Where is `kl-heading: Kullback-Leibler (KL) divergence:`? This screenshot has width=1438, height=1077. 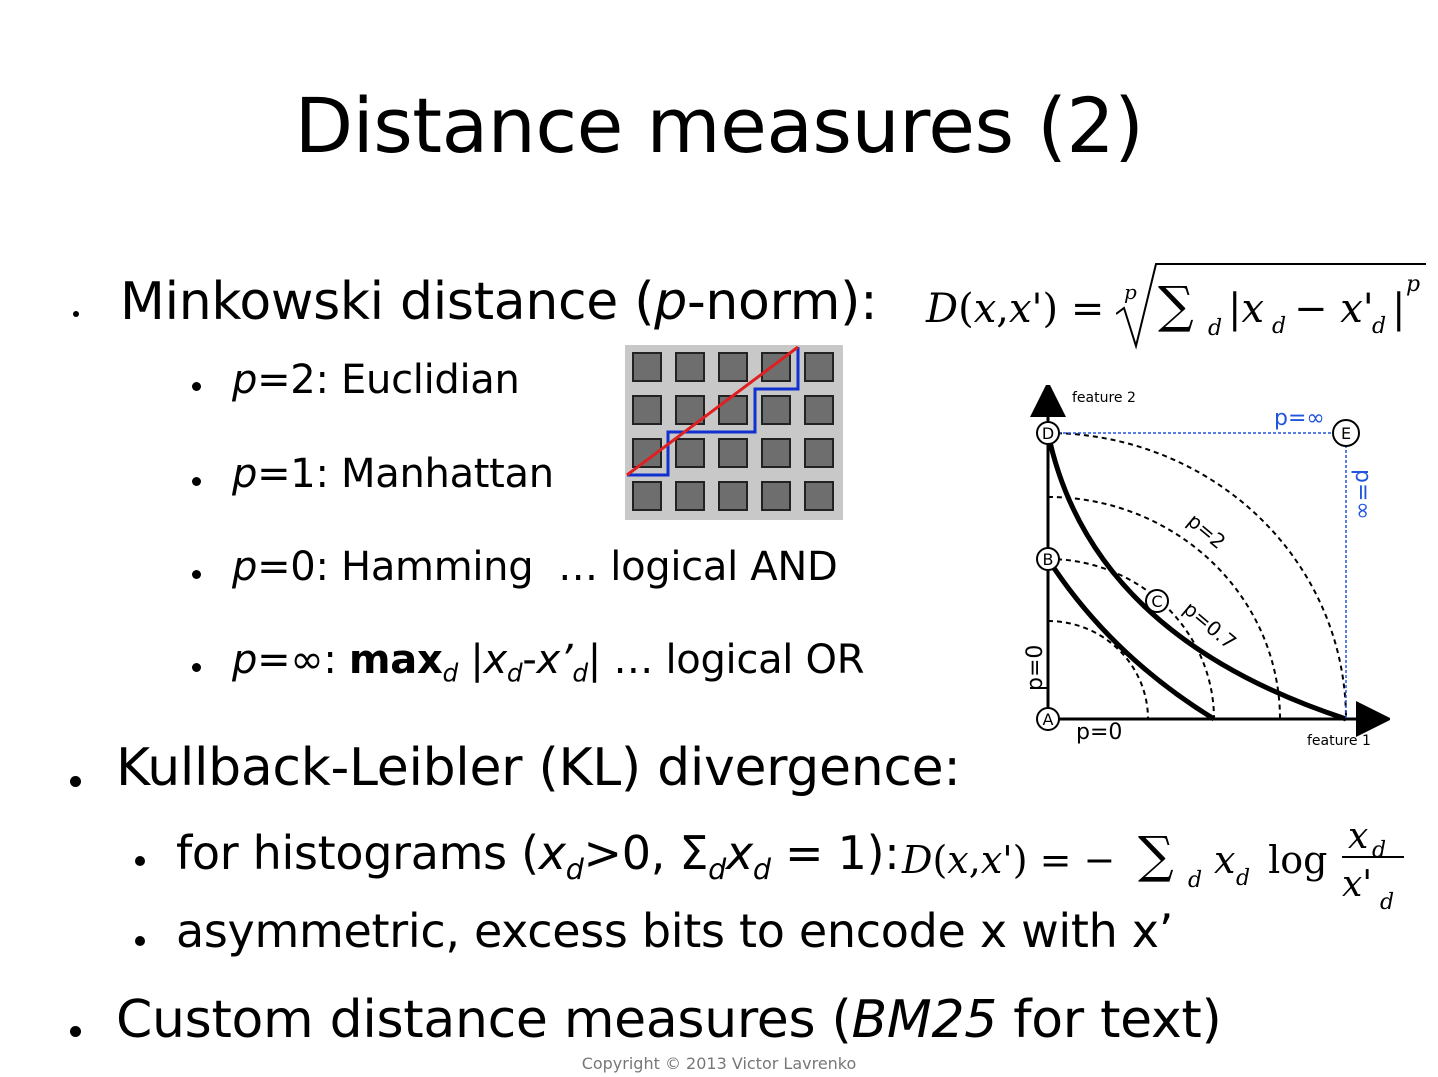 kl-heading: Kullback-Leibler (KL) divergence: is located at coordinates (538, 768).